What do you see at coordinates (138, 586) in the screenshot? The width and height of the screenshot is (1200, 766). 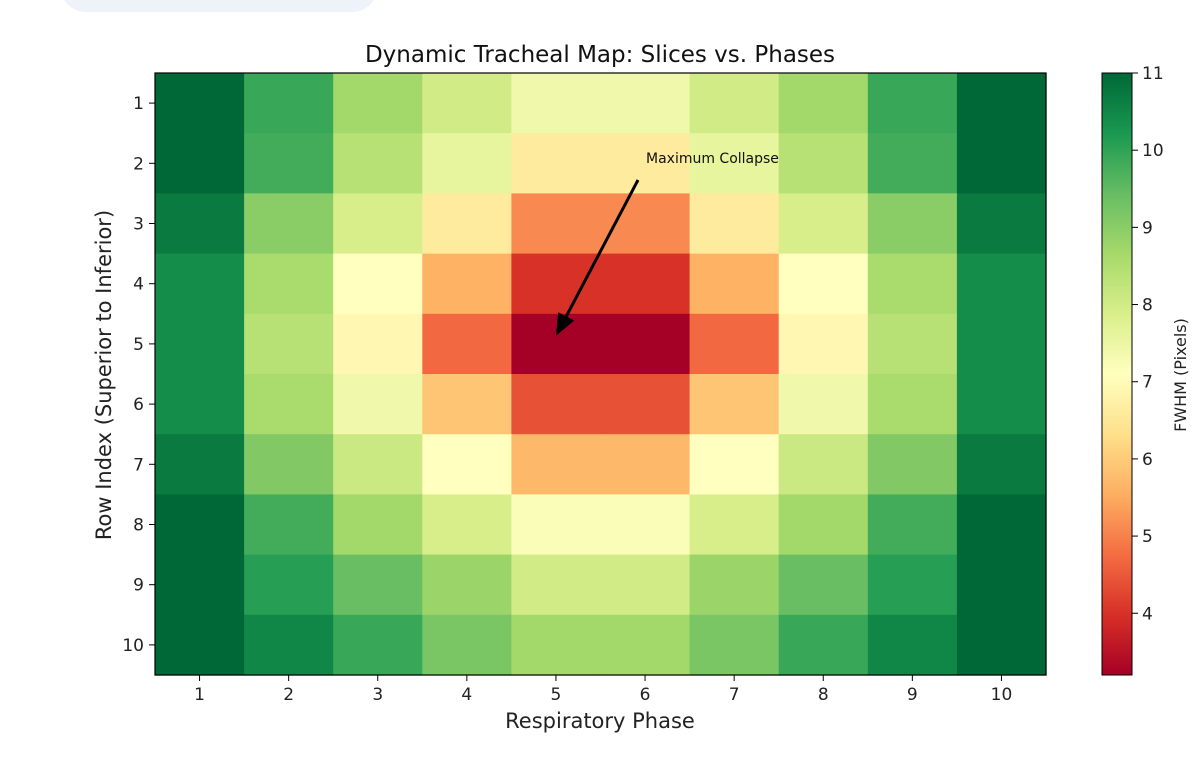 I see `y-tick-label: 9` at bounding box center [138, 586].